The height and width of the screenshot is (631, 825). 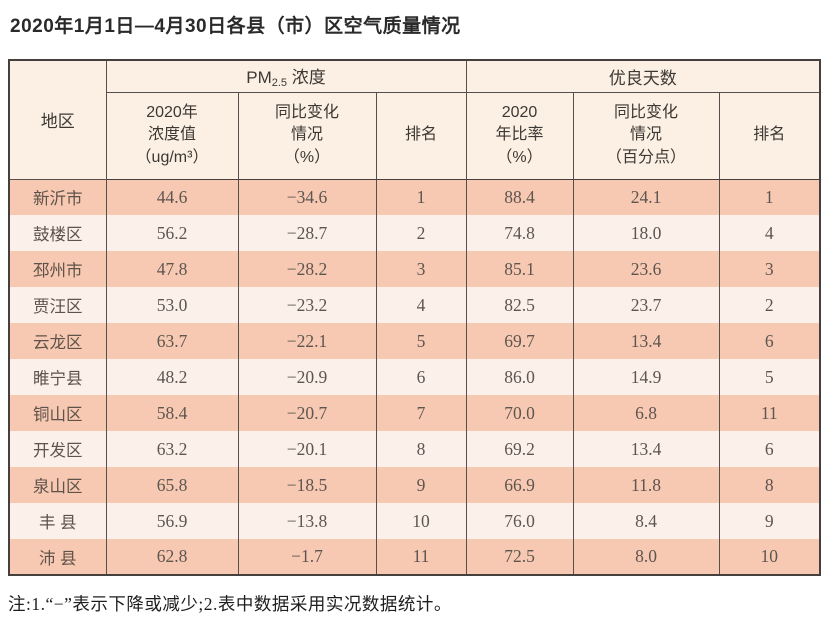 I want to click on cell-days-change: 8.4, so click(x=646, y=521).